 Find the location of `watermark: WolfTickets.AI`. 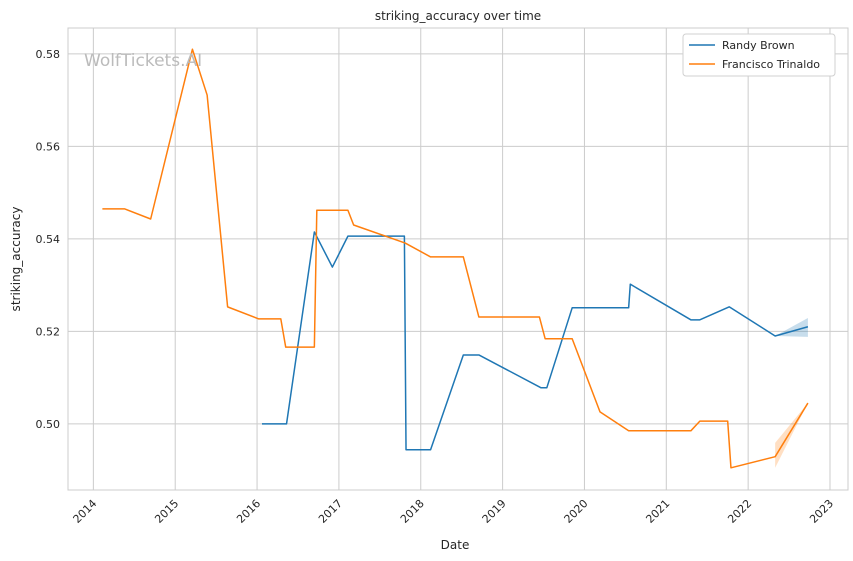

watermark: WolfTickets.AI is located at coordinates (143, 61).